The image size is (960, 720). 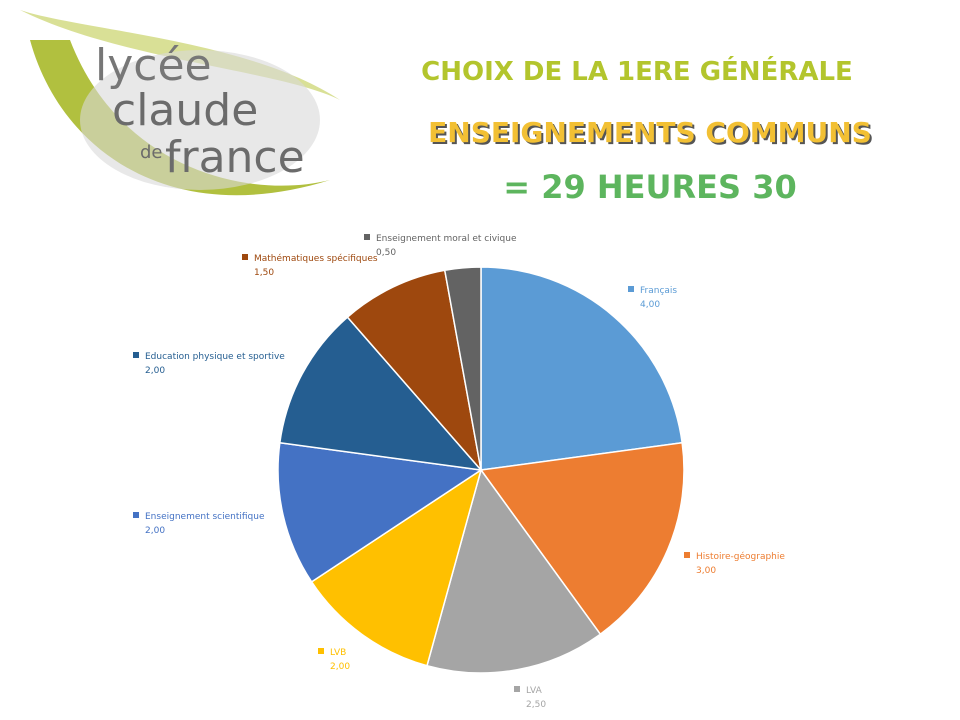 What do you see at coordinates (338, 653) in the screenshot?
I see `slice-label: LVB` at bounding box center [338, 653].